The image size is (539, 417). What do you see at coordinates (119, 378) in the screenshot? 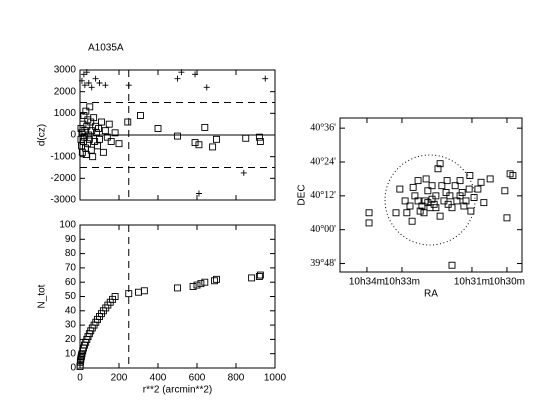
I see `x-tick-label: 200` at bounding box center [119, 378].